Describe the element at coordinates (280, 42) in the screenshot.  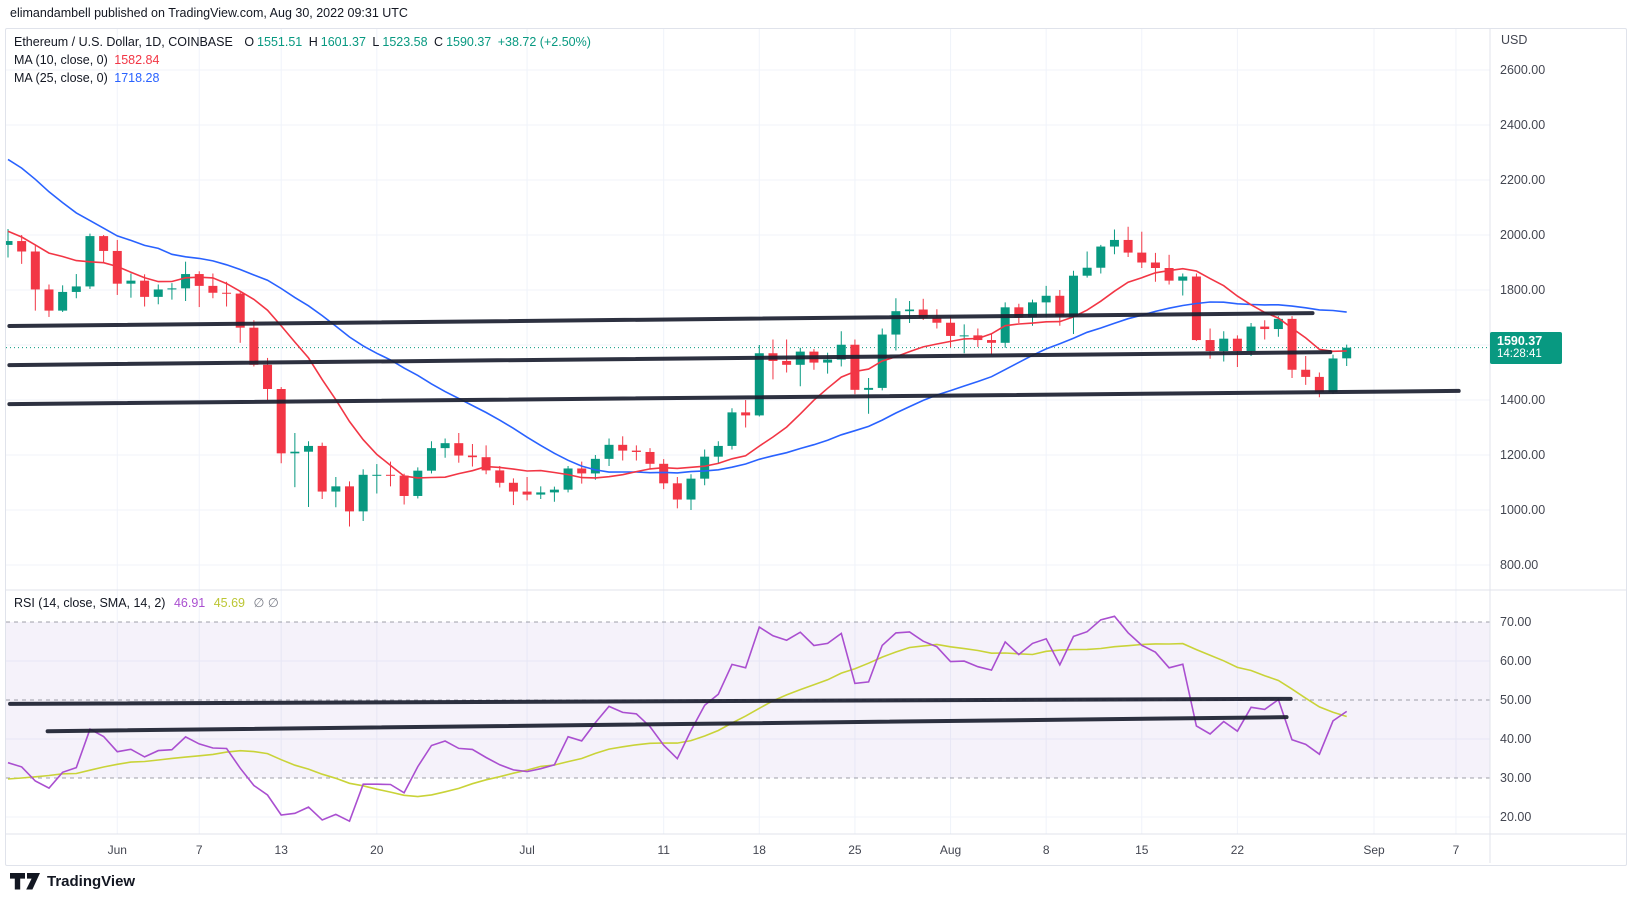
I see `ohlc-open-value: 1551.51` at that location.